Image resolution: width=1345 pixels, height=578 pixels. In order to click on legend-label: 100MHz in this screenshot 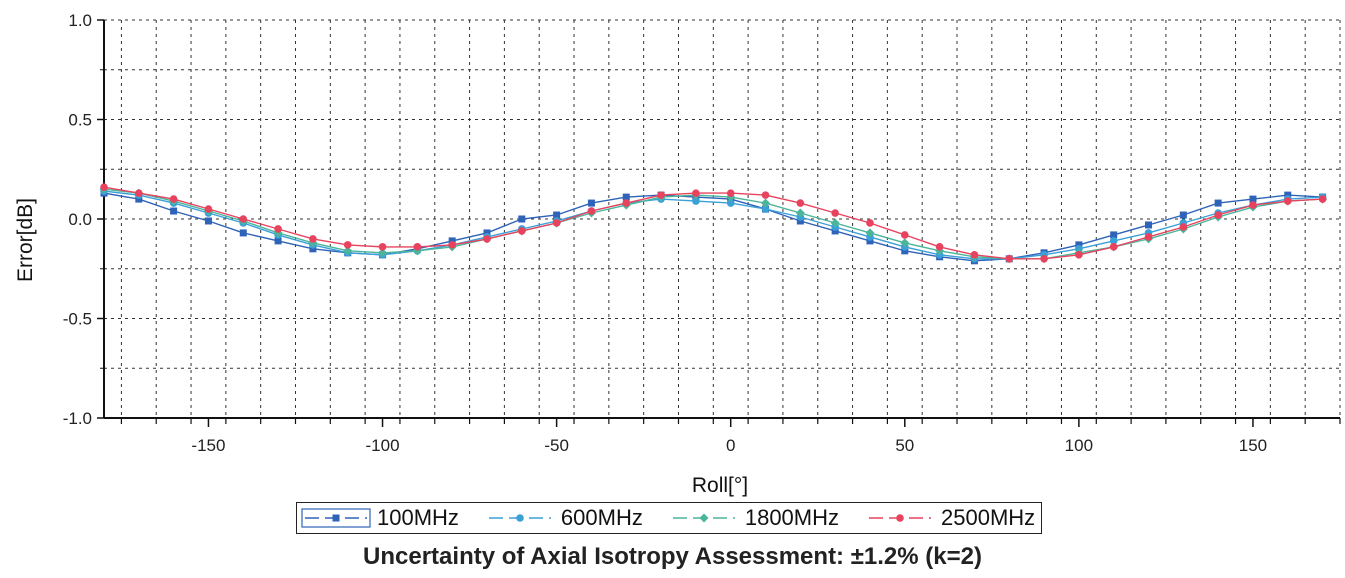, I will do `click(418, 517)`.